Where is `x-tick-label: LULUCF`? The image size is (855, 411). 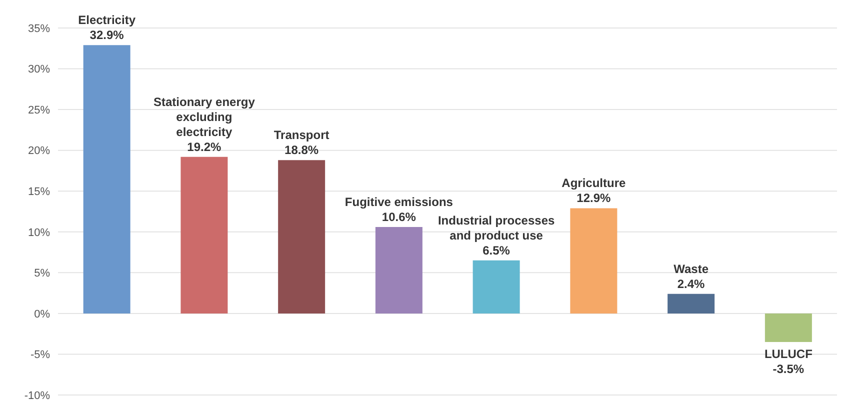 x-tick-label: LULUCF is located at coordinates (788, 353).